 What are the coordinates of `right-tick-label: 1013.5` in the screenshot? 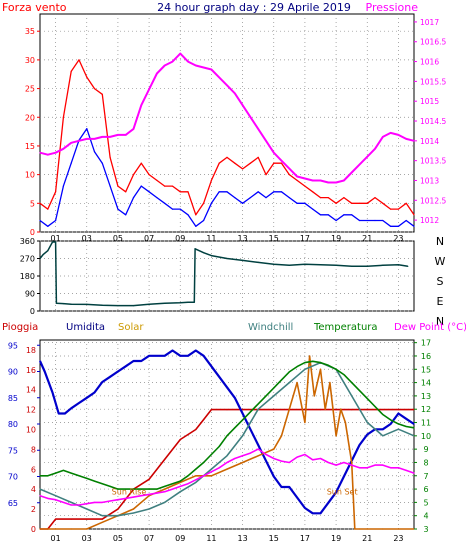 It's located at (433, 161).